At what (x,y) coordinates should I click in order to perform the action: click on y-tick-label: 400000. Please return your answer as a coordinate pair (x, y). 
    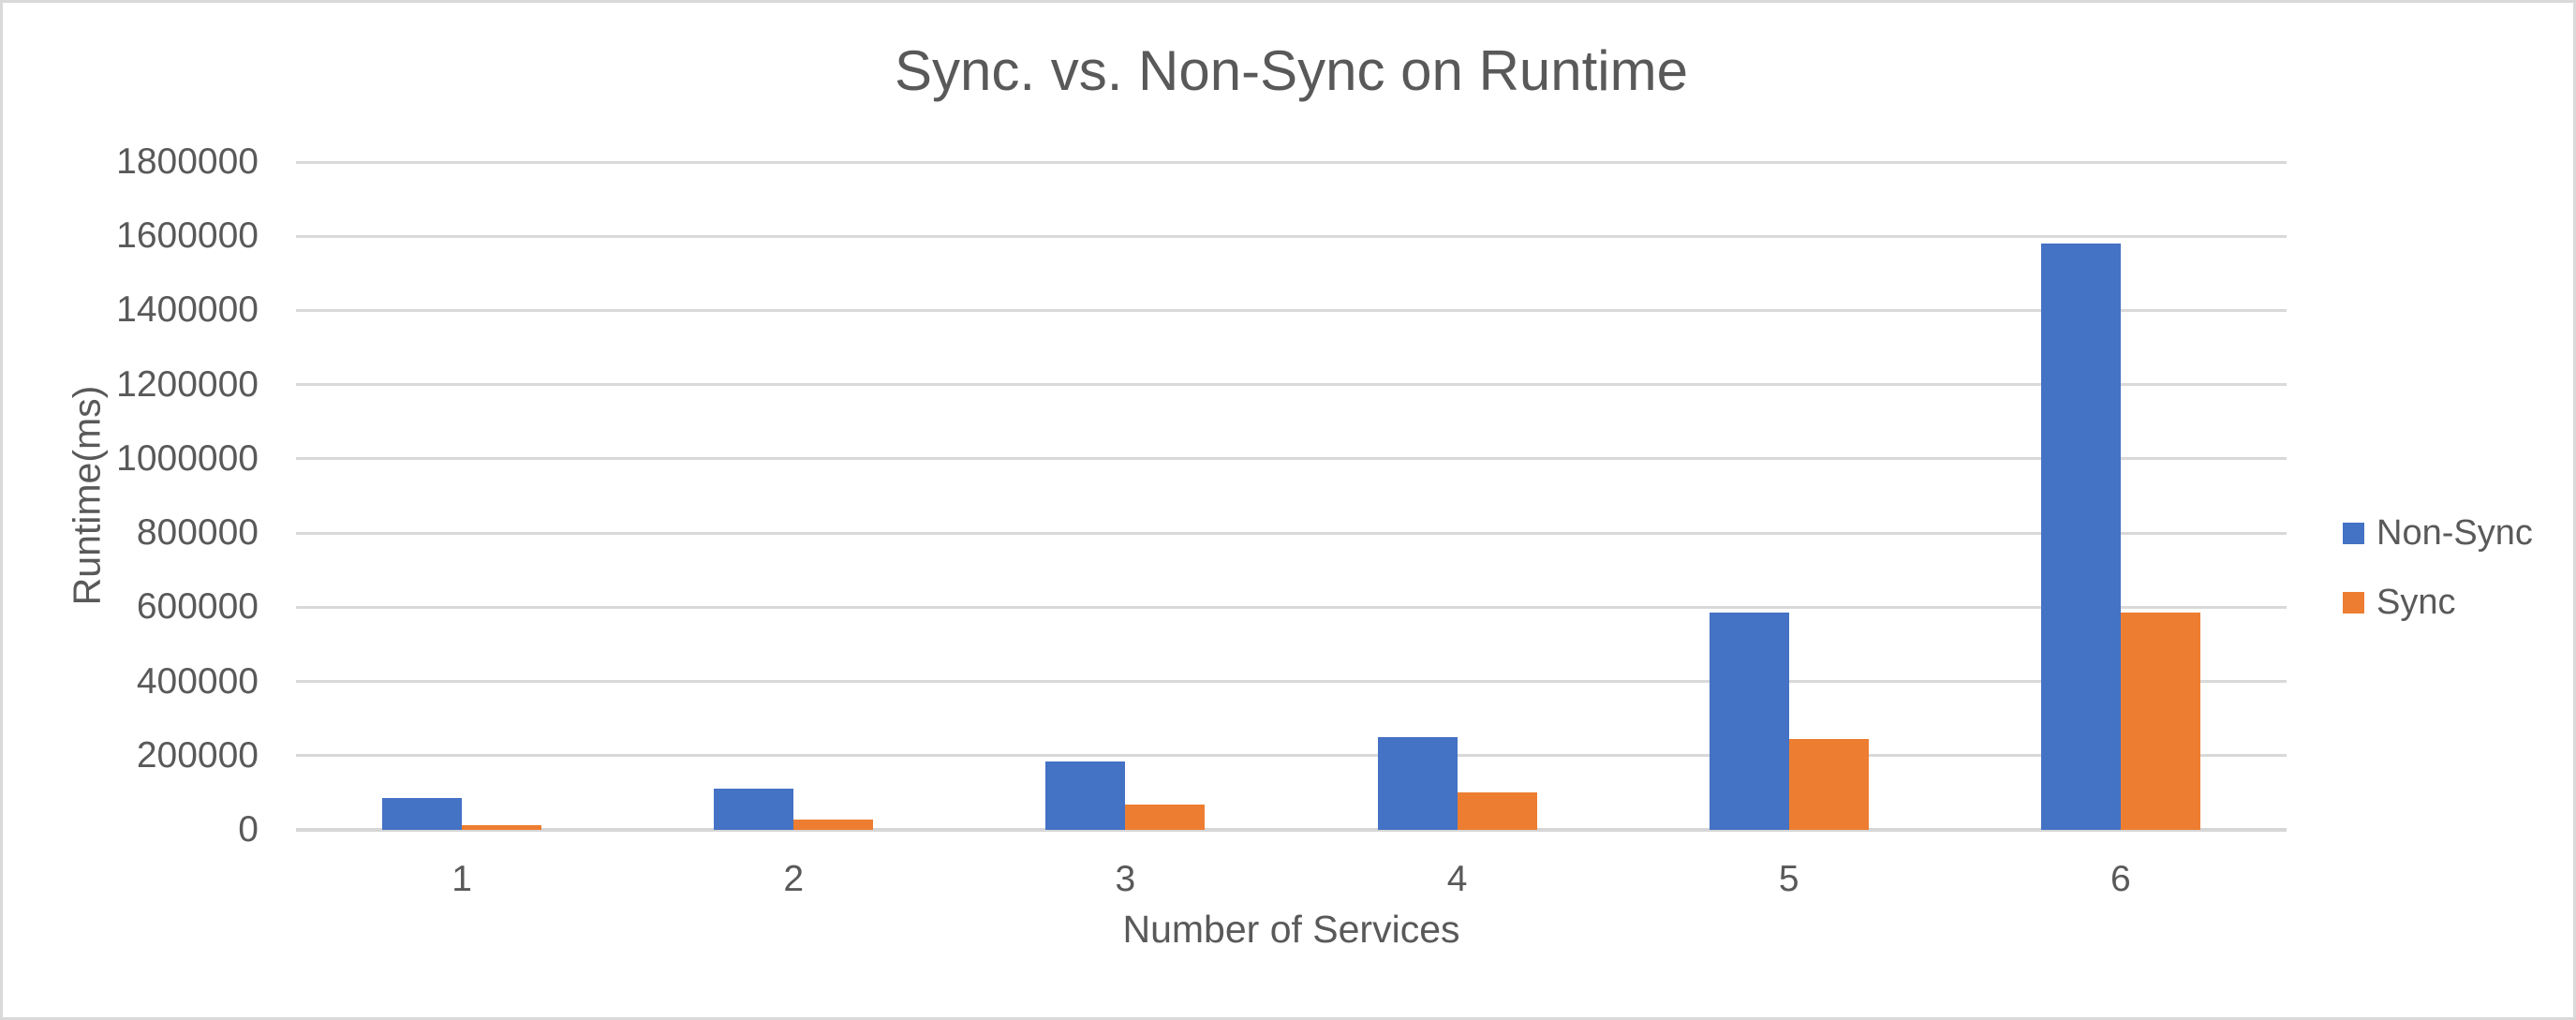
    Looking at the image, I should click on (198, 681).